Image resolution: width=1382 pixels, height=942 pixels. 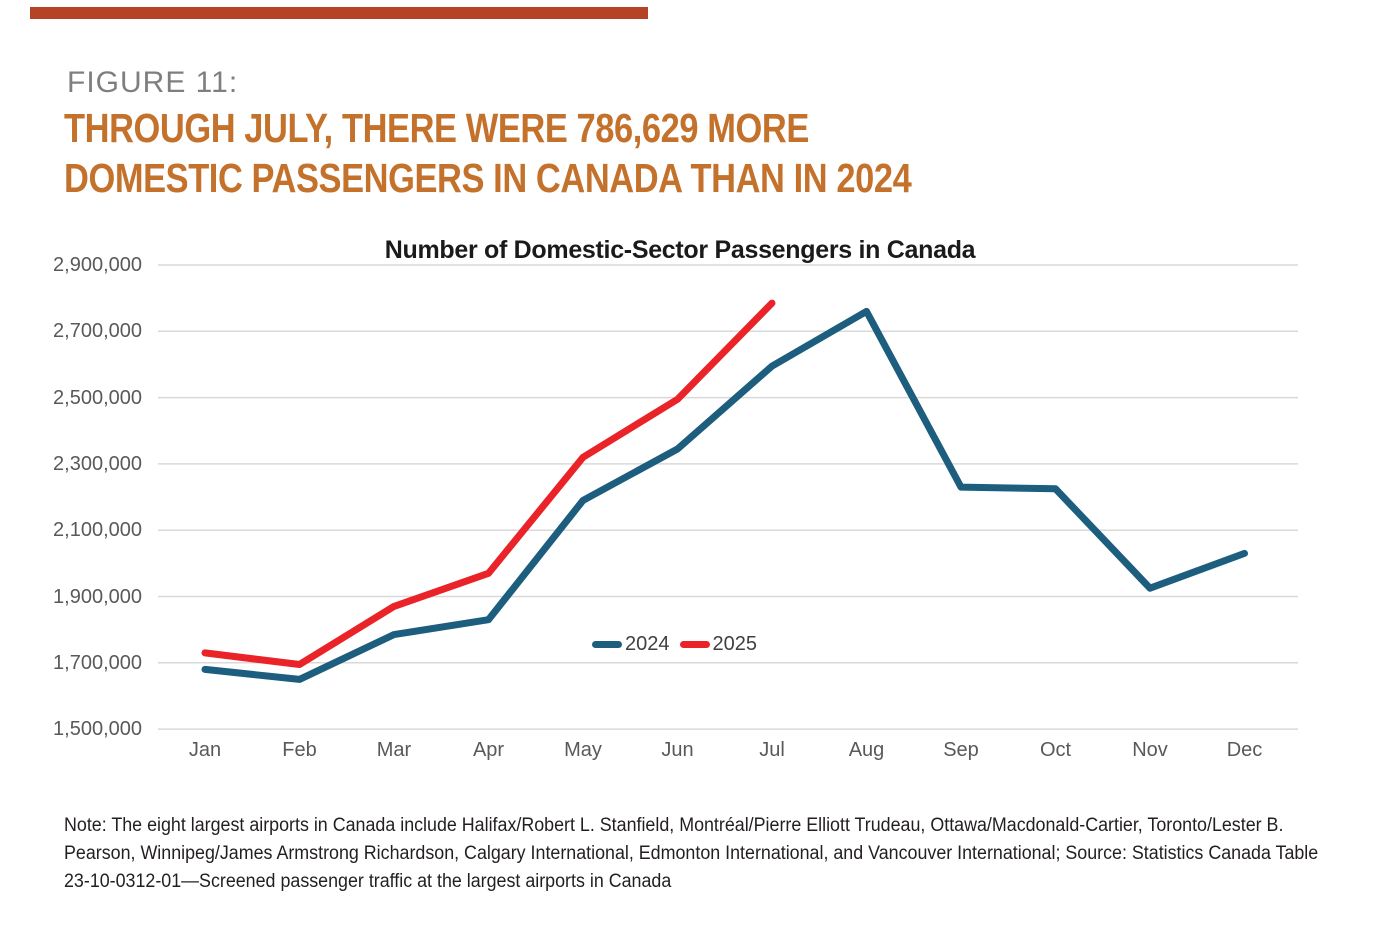 What do you see at coordinates (97, 463) in the screenshot?
I see `y-axis-label: 2,300,000` at bounding box center [97, 463].